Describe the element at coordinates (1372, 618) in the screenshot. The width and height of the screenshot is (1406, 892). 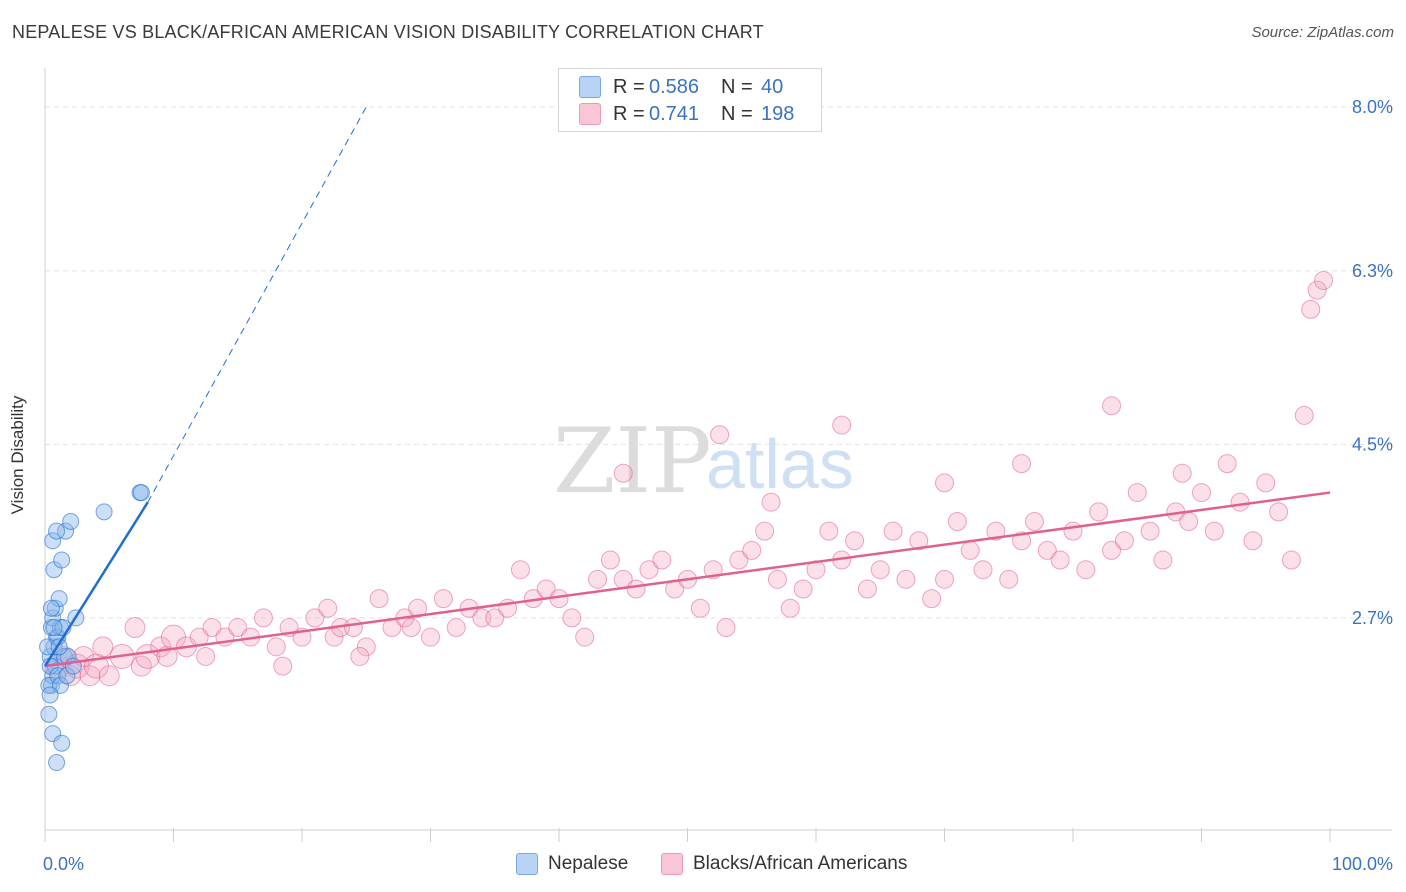
I see `y-tick-label: 2.7%` at that location.